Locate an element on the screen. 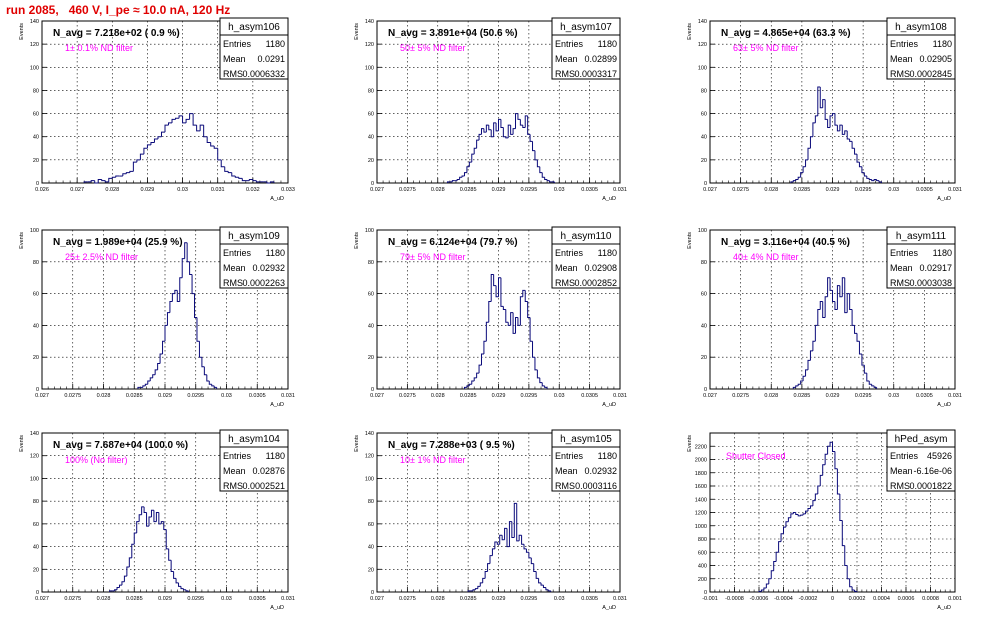  x-tick-label: 0.0002 is located at coordinates (857, 599).